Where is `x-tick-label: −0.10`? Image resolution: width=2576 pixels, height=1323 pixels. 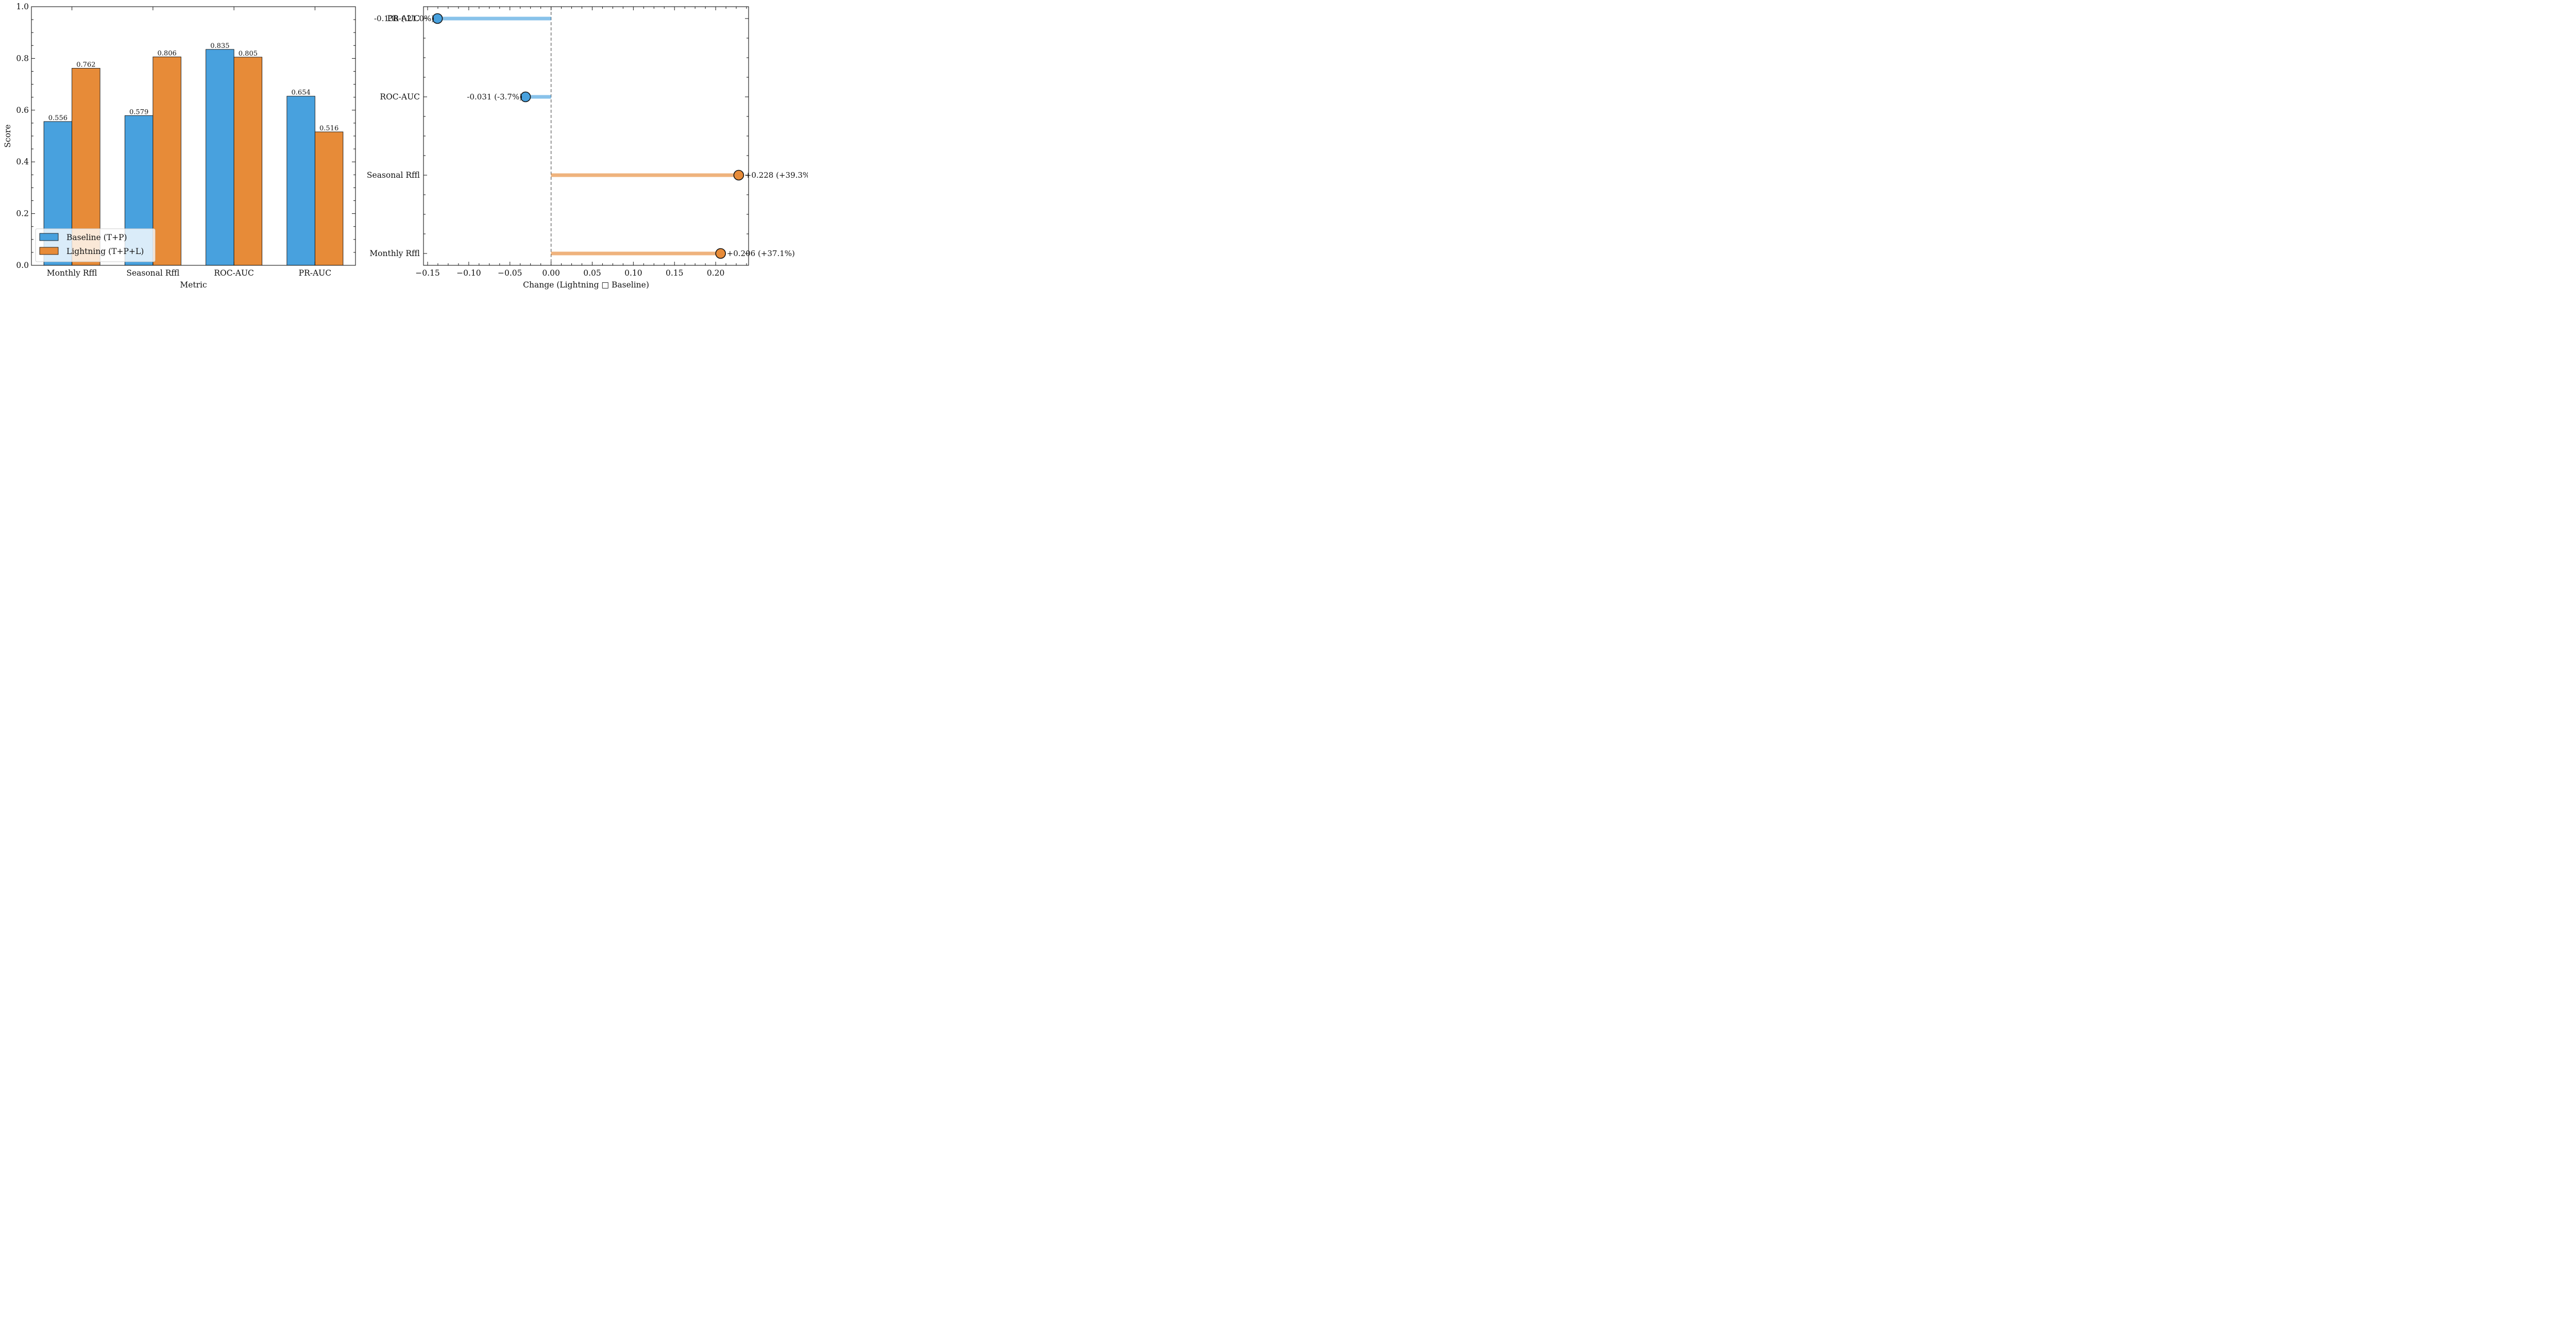 x-tick-label: −0.10 is located at coordinates (468, 273).